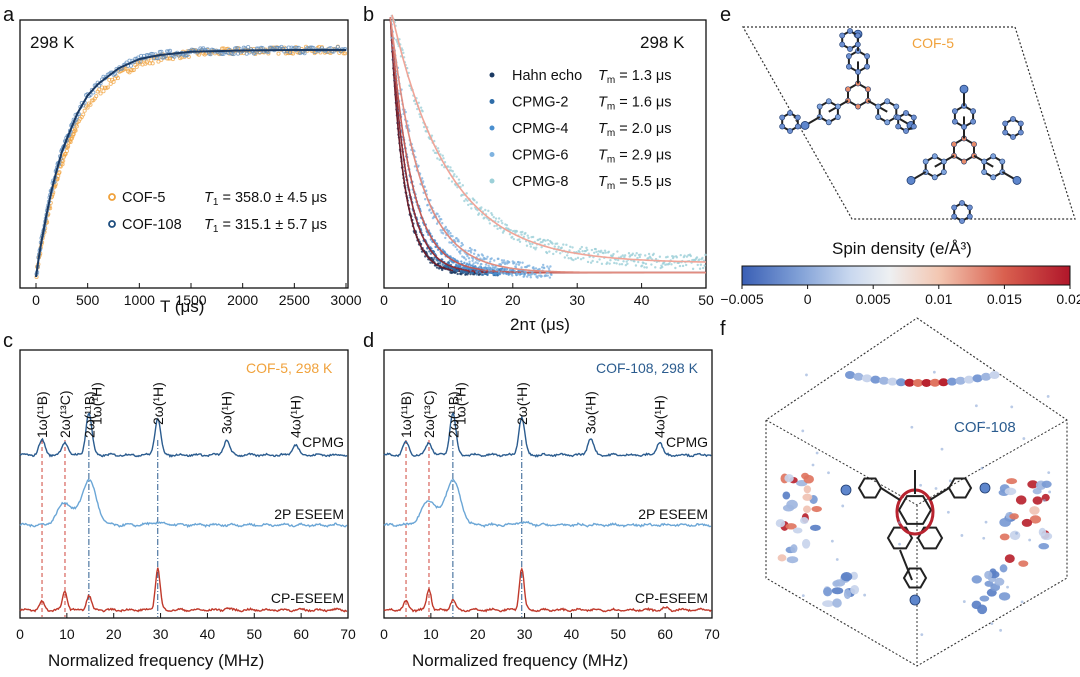 Image resolution: width=1080 pixels, height=677 pixels. What do you see at coordinates (184, 484) in the screenshot?
I see `panel-c-frame` at bounding box center [184, 484].